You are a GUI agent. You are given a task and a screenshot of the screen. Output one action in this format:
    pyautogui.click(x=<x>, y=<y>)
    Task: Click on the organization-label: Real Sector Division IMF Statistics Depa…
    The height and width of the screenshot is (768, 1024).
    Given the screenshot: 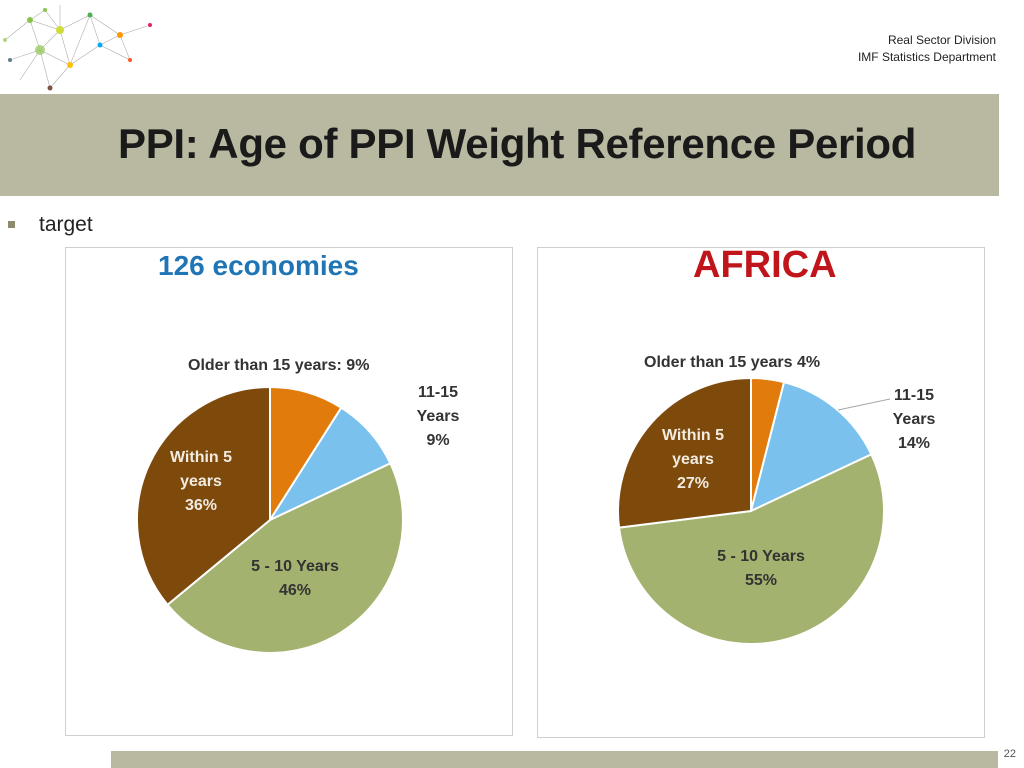 What is the action you would take?
    pyautogui.click(x=927, y=49)
    